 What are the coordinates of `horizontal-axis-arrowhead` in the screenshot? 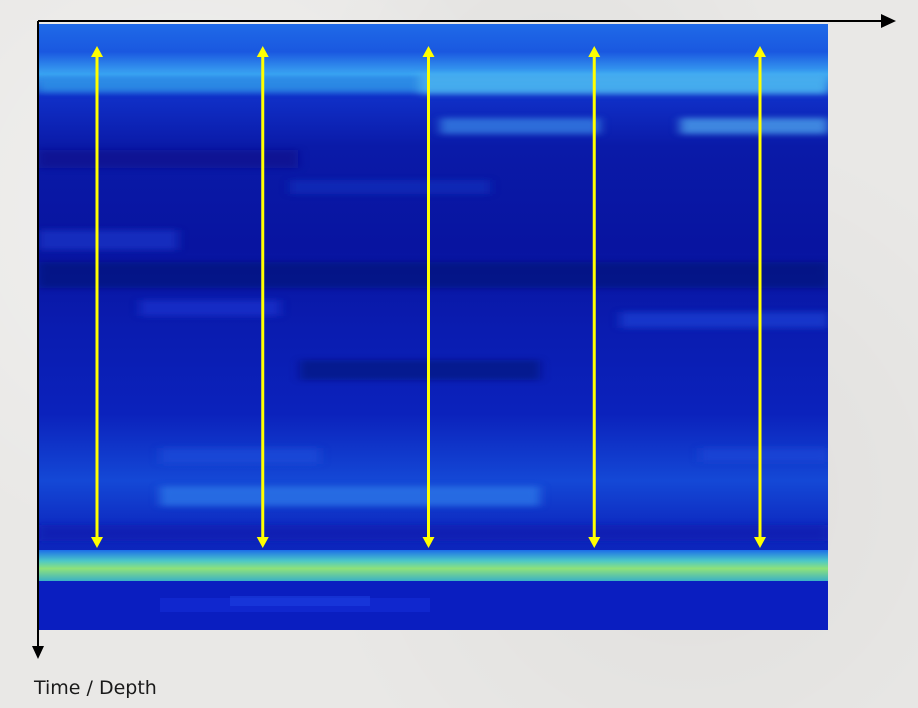 It's located at (888, 21).